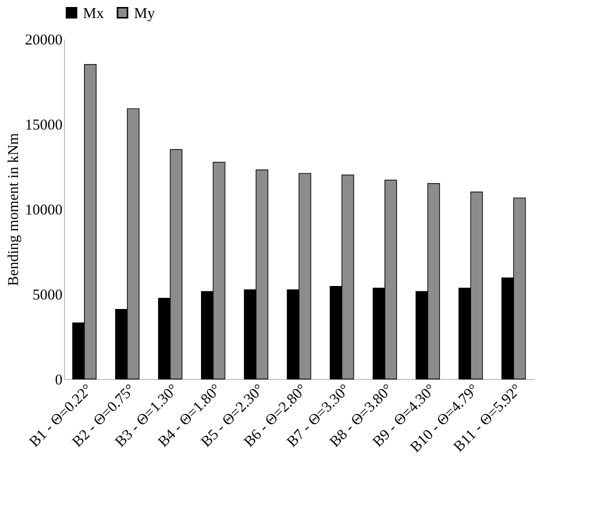 The height and width of the screenshot is (520, 606). Describe the element at coordinates (93, 14) in the screenshot. I see `legend-label: Mx` at that location.